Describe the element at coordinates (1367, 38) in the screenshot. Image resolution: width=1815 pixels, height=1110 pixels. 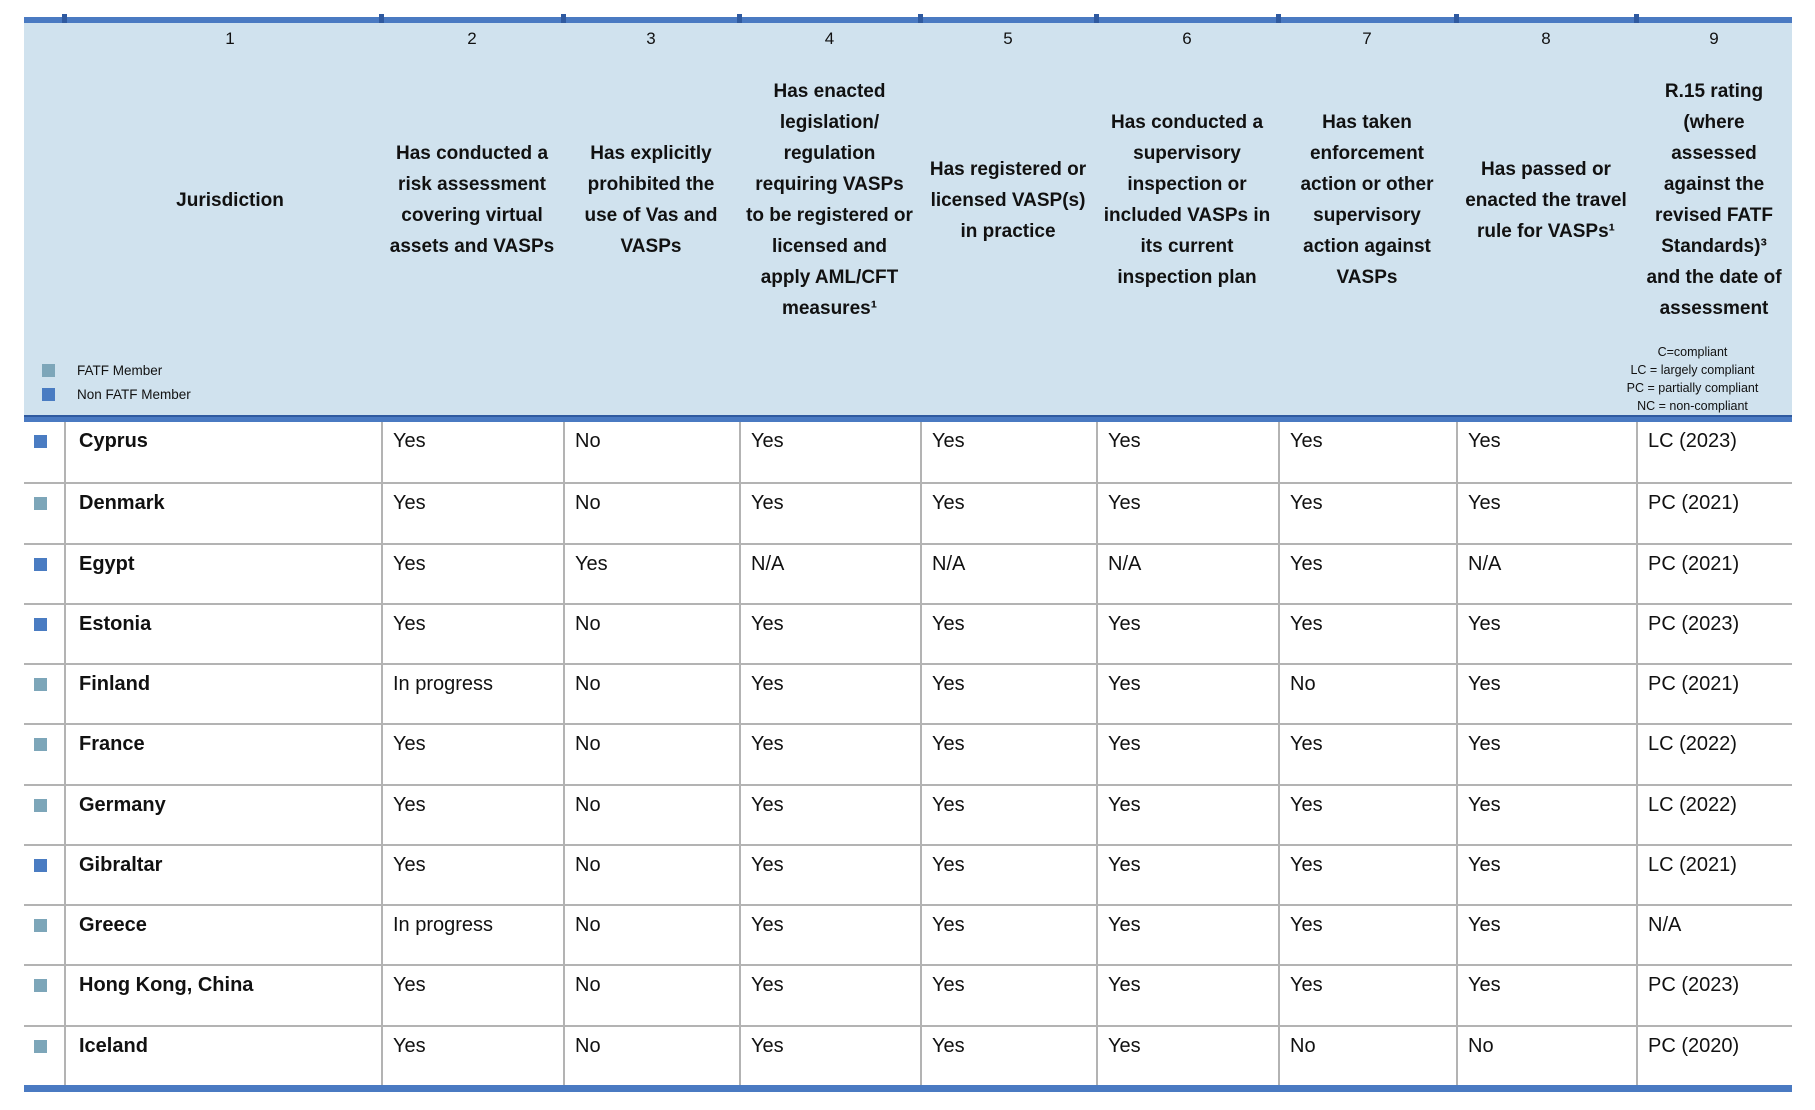
I see `column-number: 7` at that location.